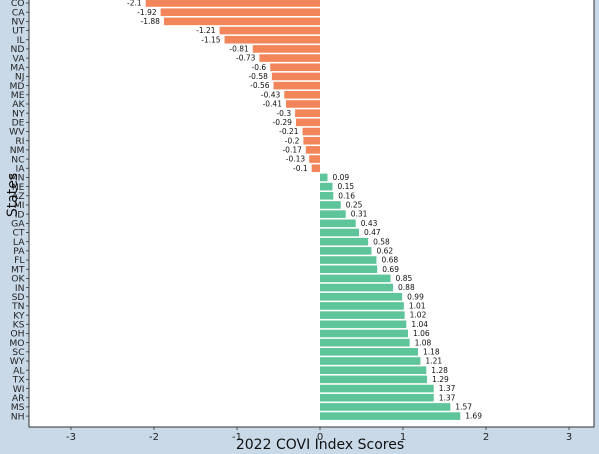 The image size is (599, 454). I want to click on bar-CO, so click(232, 3).